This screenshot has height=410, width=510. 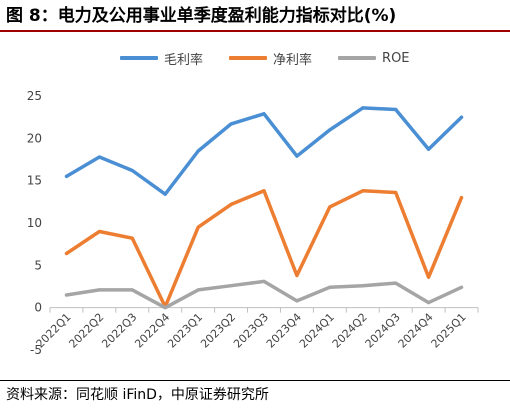 What do you see at coordinates (137, 395) in the screenshot?
I see `source-note: 资料来源：同花顺 iFinD，中原证券研究所` at bounding box center [137, 395].